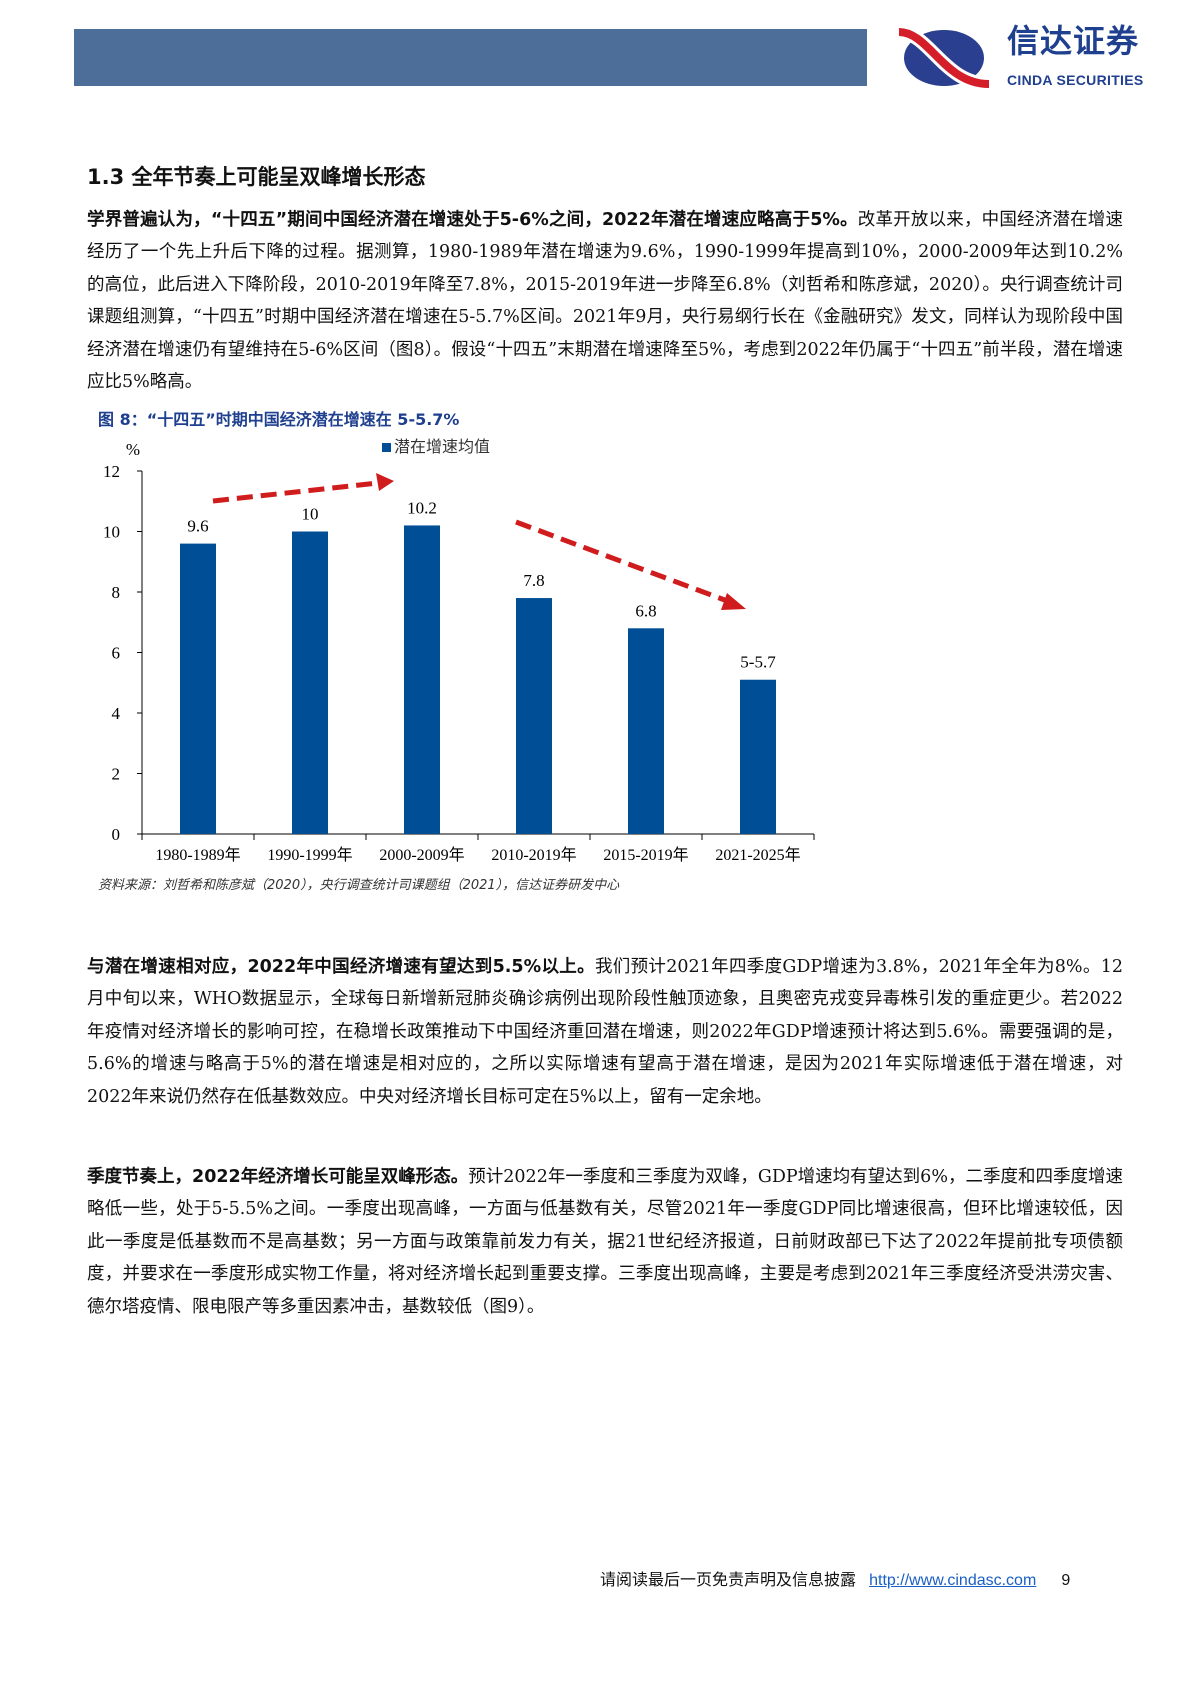 This screenshot has height=1698, width=1200. What do you see at coordinates (1073, 41) in the screenshot?
I see `logo-text-cn: 信达证券` at bounding box center [1073, 41].